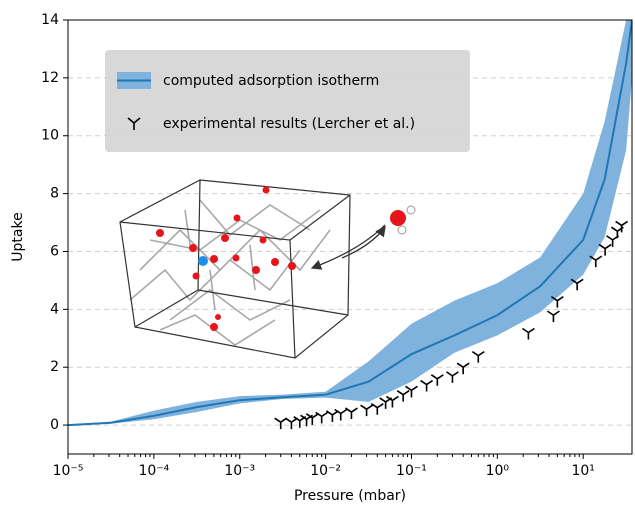 This screenshot has width=635, height=508. What do you see at coordinates (50, 136) in the screenshot?
I see `y-tick-label: 10` at bounding box center [50, 136].